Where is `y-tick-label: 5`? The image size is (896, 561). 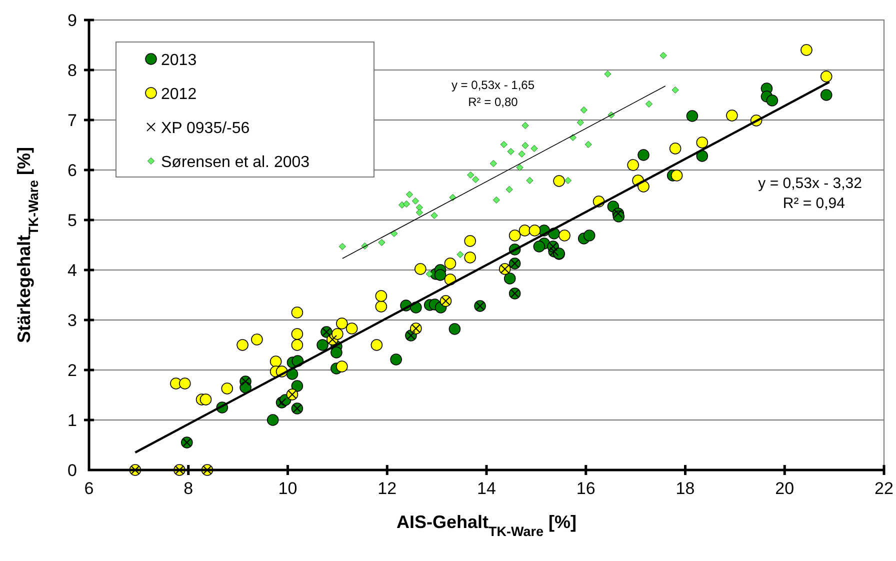
y-tick-label: 5 is located at coordinates (72, 220).